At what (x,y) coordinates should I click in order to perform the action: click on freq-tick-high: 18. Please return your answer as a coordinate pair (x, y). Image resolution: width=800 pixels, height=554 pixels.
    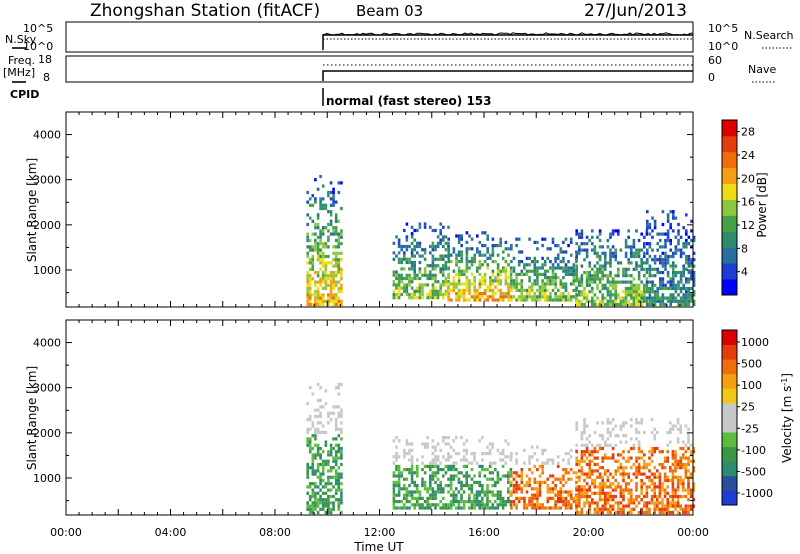
    Looking at the image, I should click on (45, 59).